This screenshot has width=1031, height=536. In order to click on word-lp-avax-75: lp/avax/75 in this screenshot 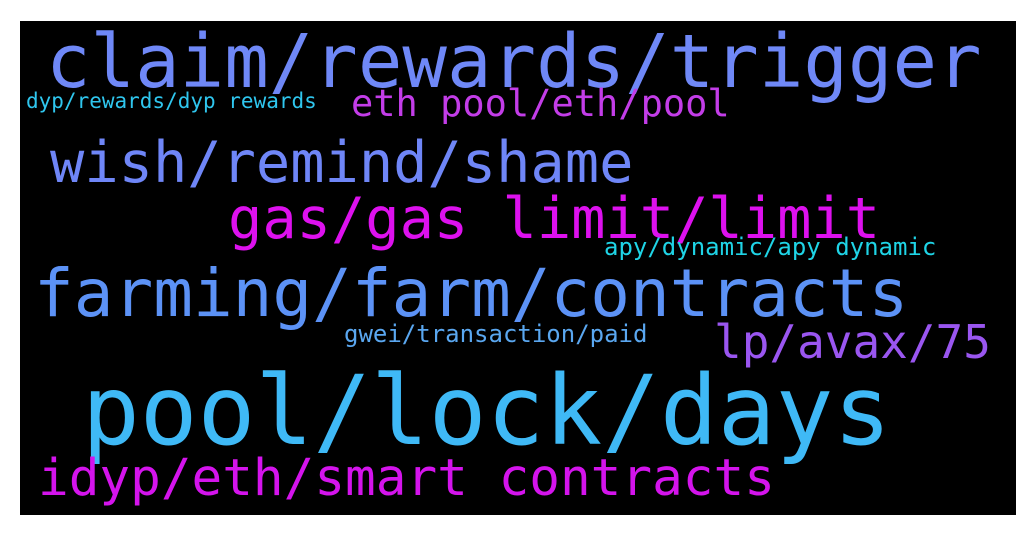, I will do `click(852, 342)`.